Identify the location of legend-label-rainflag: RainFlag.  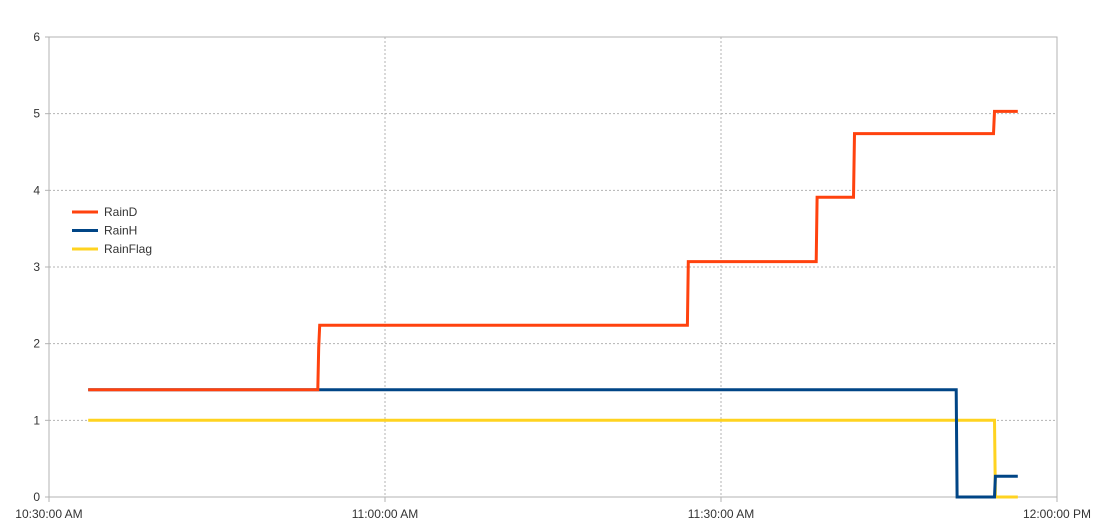
(128, 249).